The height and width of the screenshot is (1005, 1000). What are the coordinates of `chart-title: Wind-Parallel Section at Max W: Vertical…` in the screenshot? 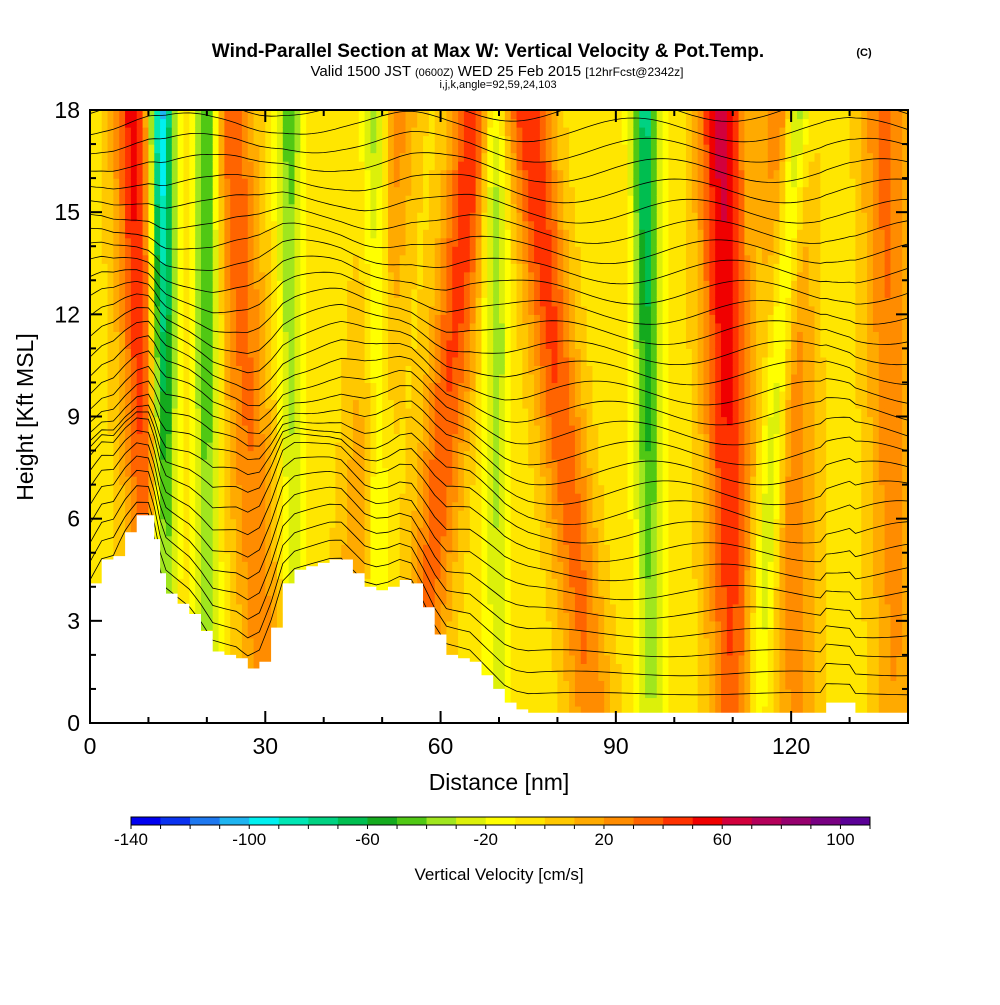 It's located at (488, 51).